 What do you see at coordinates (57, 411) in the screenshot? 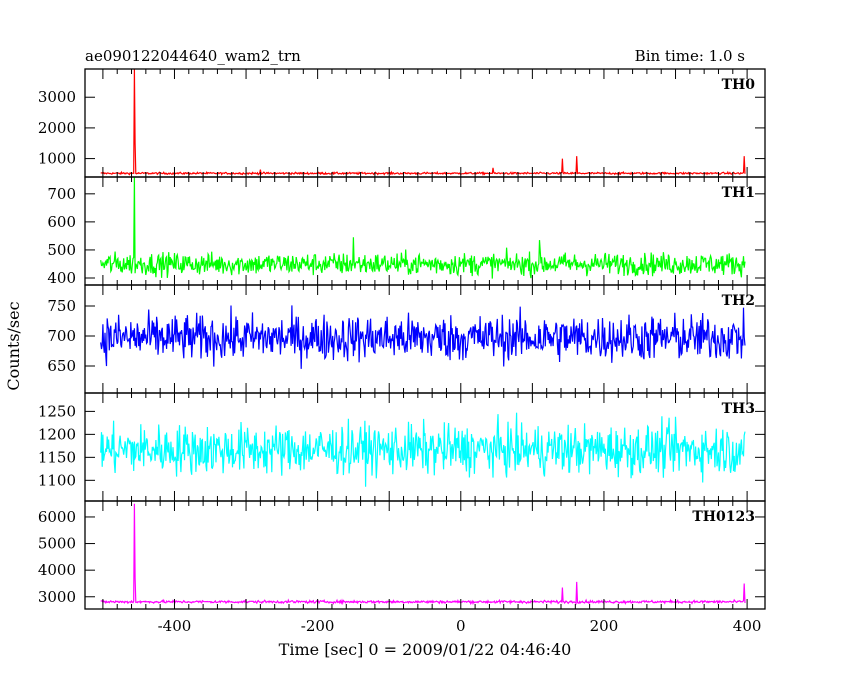
I see `y-tick-label: 1250` at bounding box center [57, 411].